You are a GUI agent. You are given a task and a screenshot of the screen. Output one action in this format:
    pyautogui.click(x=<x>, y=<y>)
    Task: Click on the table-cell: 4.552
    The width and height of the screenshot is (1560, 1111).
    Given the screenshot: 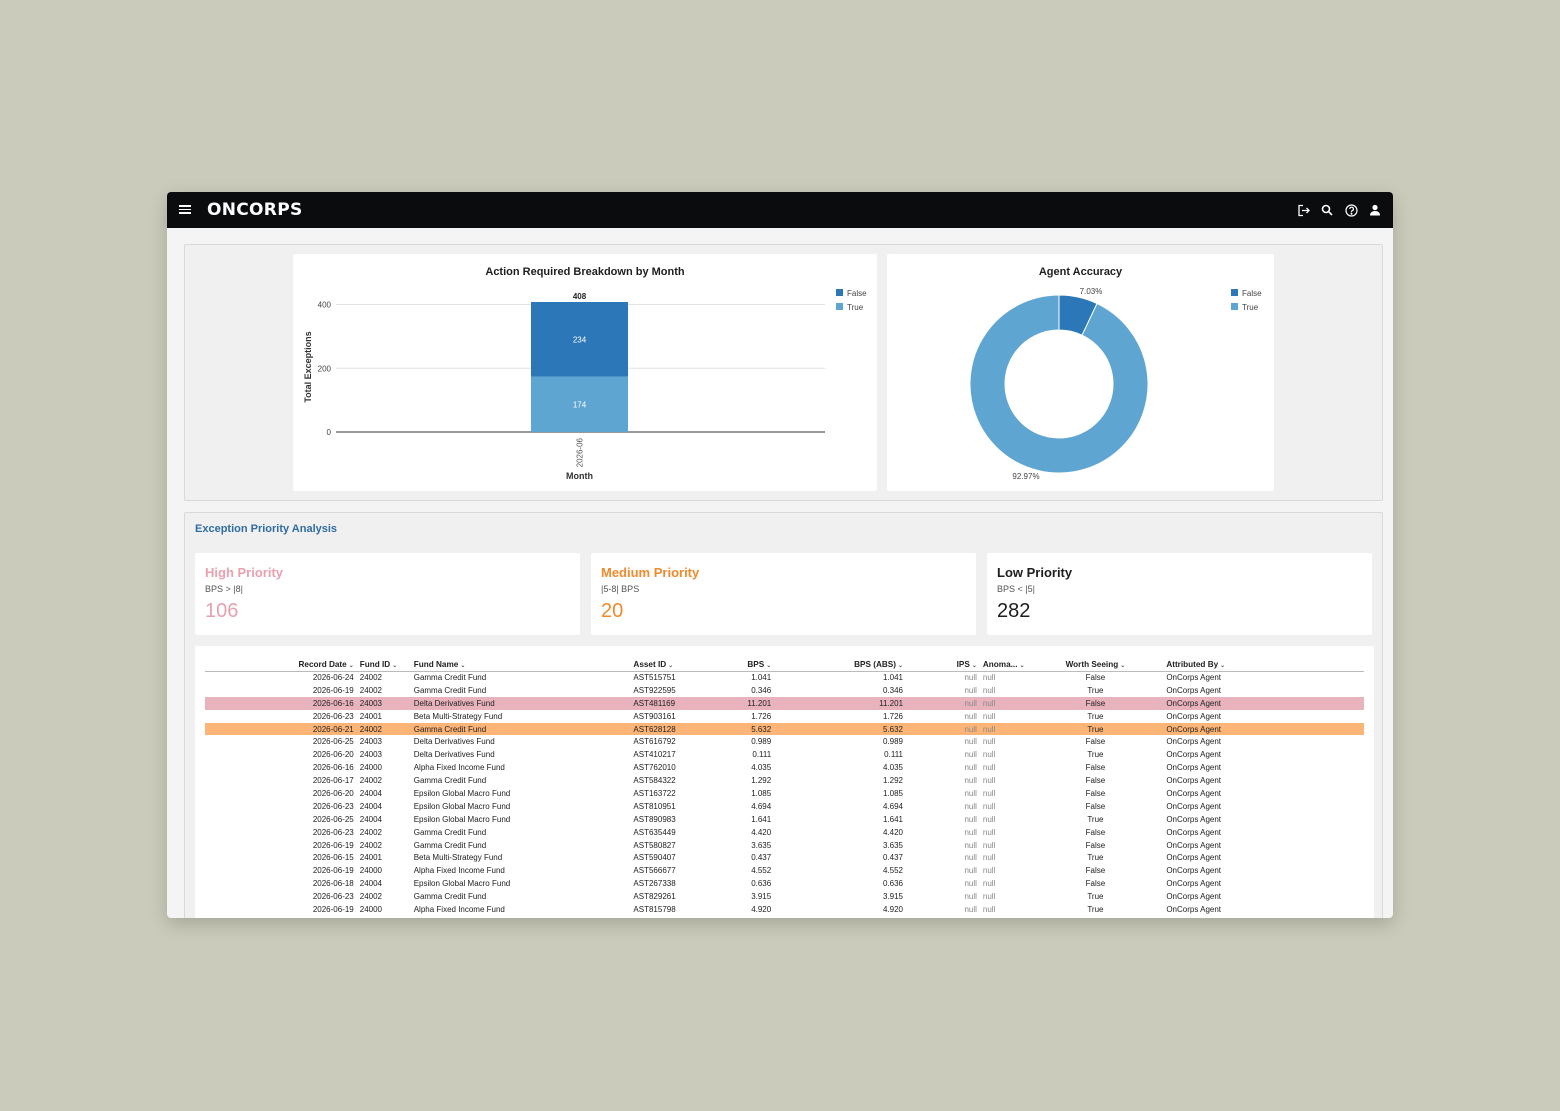 What is the action you would take?
    pyautogui.click(x=893, y=871)
    